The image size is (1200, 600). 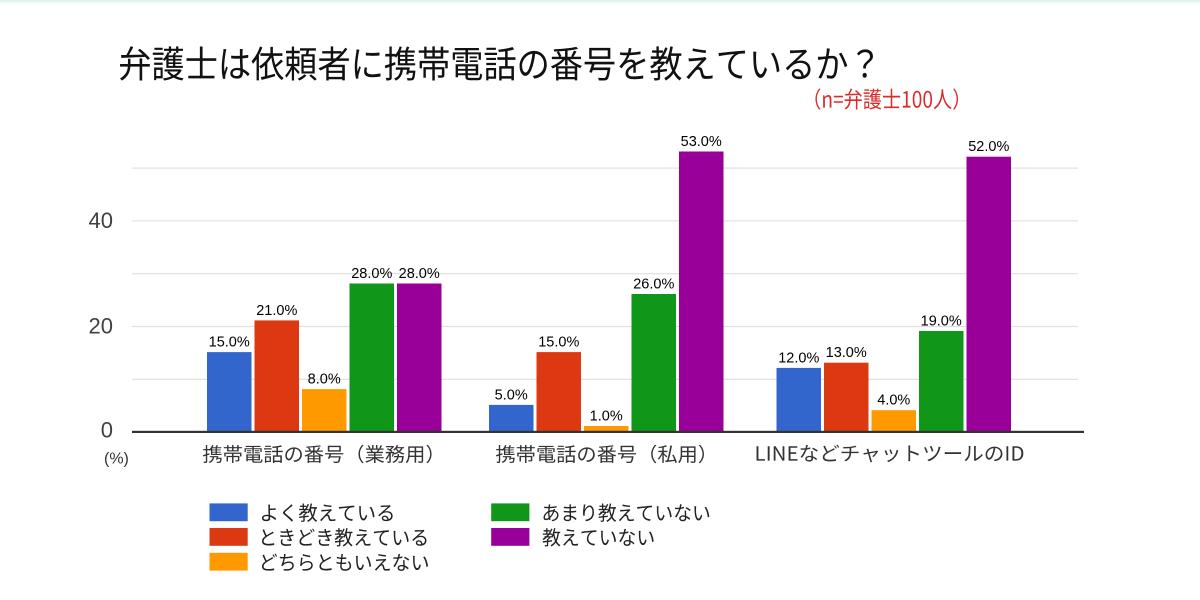 I want to click on svg-text: 20, so click(x=101, y=326).